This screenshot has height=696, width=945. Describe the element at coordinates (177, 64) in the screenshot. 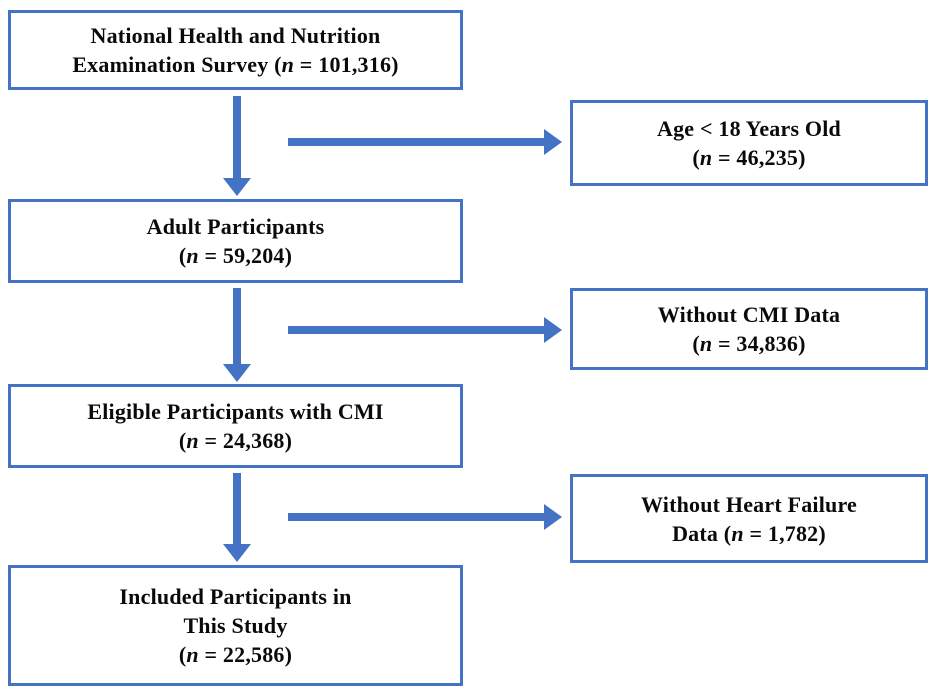

I see `box-nhanes-line2-pre: Examination Survey (` at that location.